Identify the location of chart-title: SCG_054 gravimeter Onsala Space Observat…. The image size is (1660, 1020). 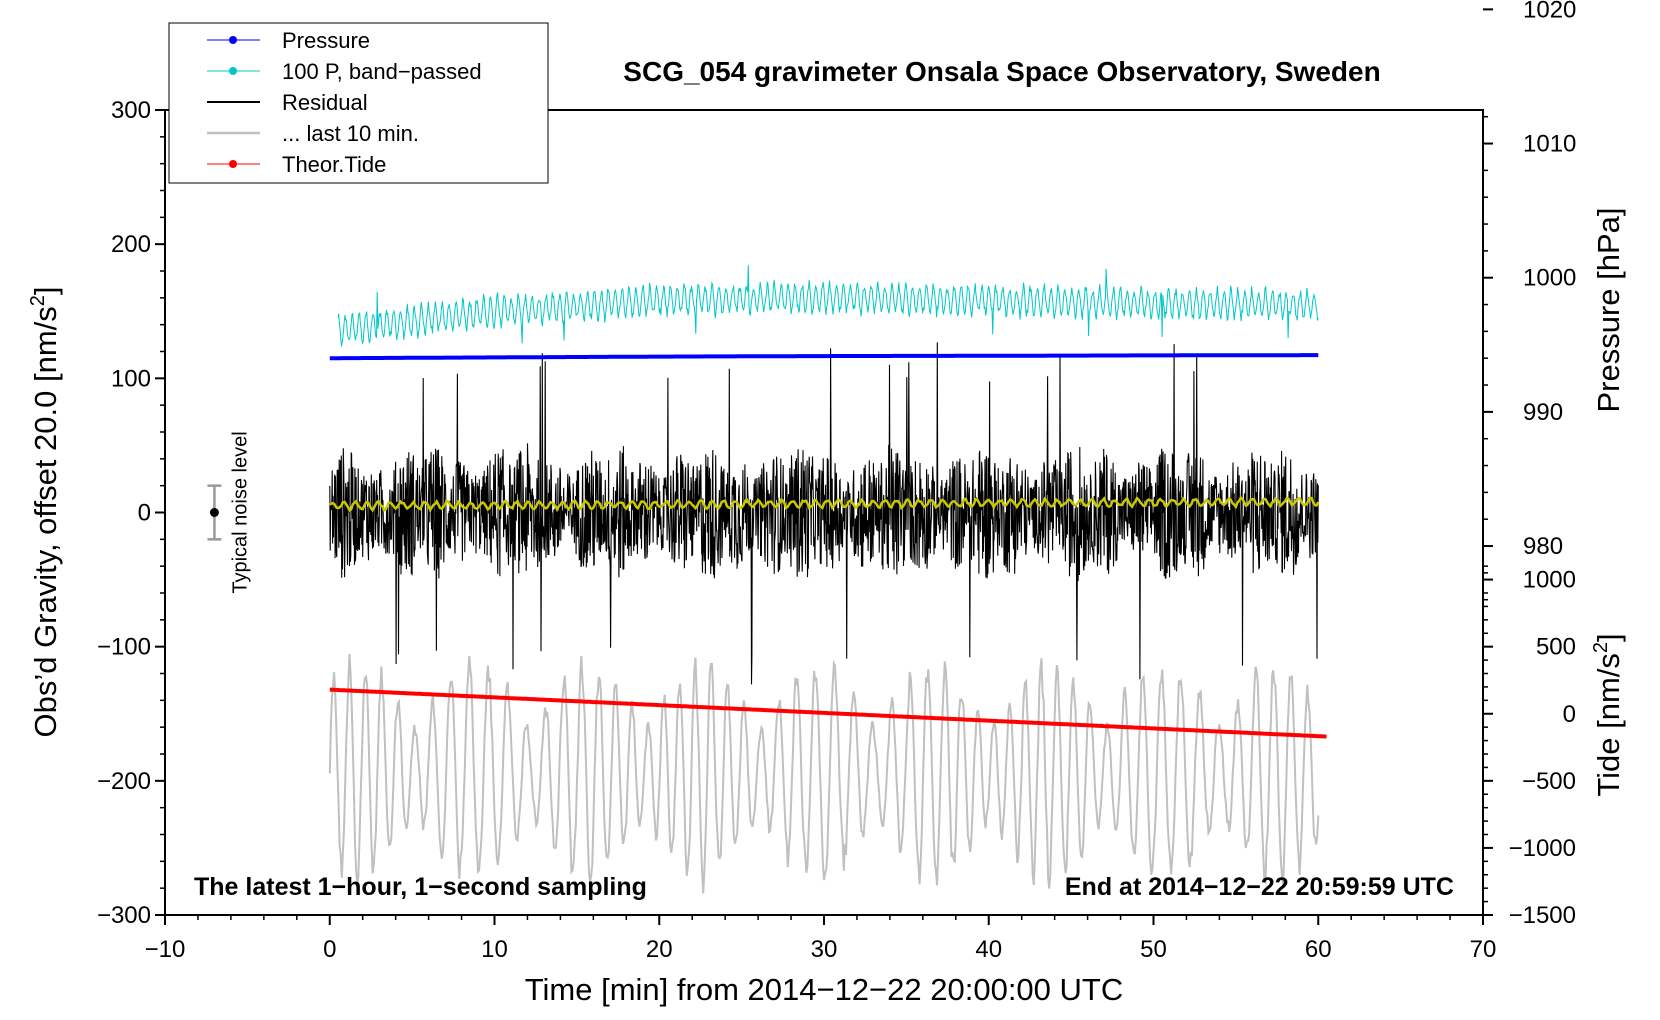
(1001, 71).